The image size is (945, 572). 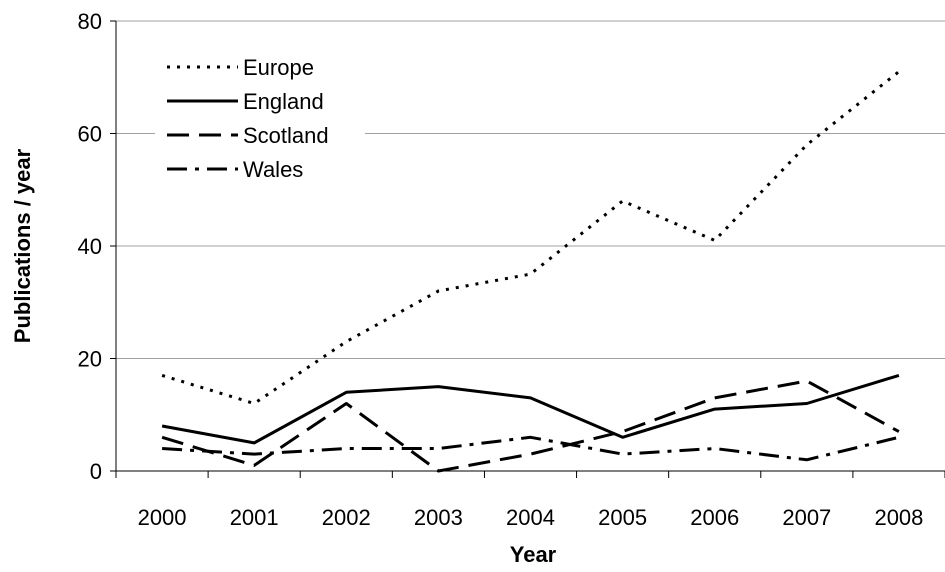 What do you see at coordinates (530, 409) in the screenshot?
I see `series-line-england` at bounding box center [530, 409].